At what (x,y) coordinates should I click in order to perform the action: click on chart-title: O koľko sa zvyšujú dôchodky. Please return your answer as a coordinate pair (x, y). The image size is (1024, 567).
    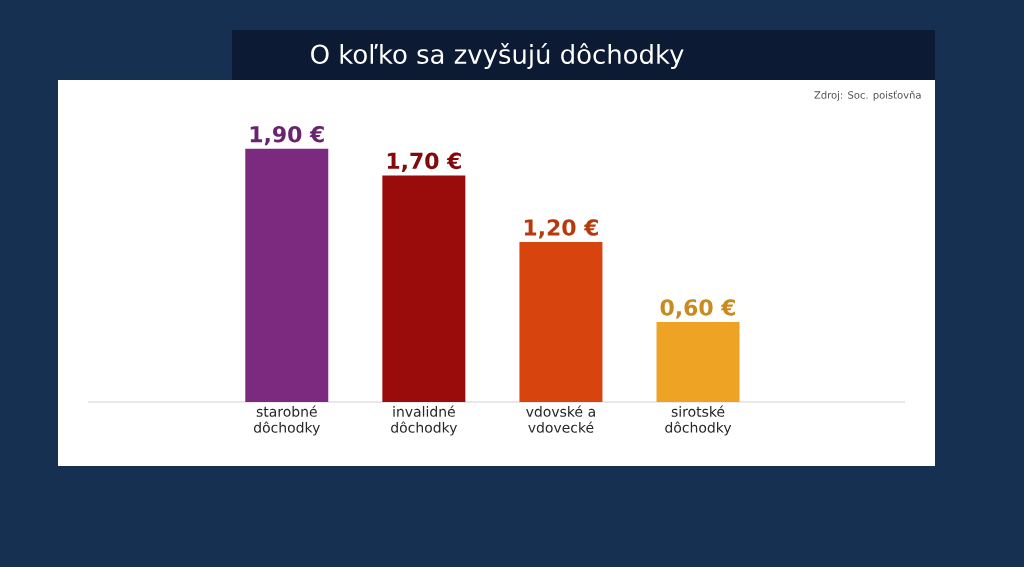
    Looking at the image, I should click on (497, 56).